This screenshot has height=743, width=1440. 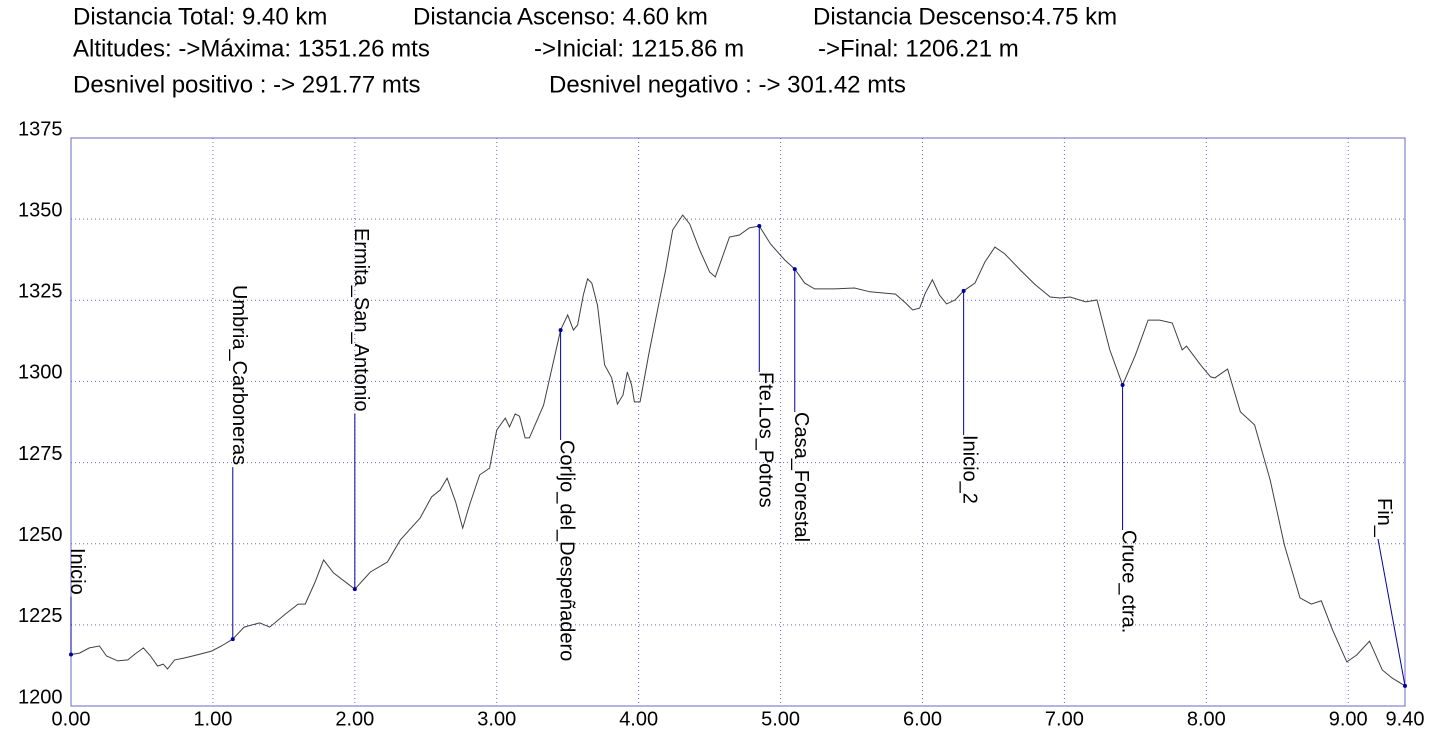 I want to click on y-tick-label: 1200, so click(x=40, y=697).